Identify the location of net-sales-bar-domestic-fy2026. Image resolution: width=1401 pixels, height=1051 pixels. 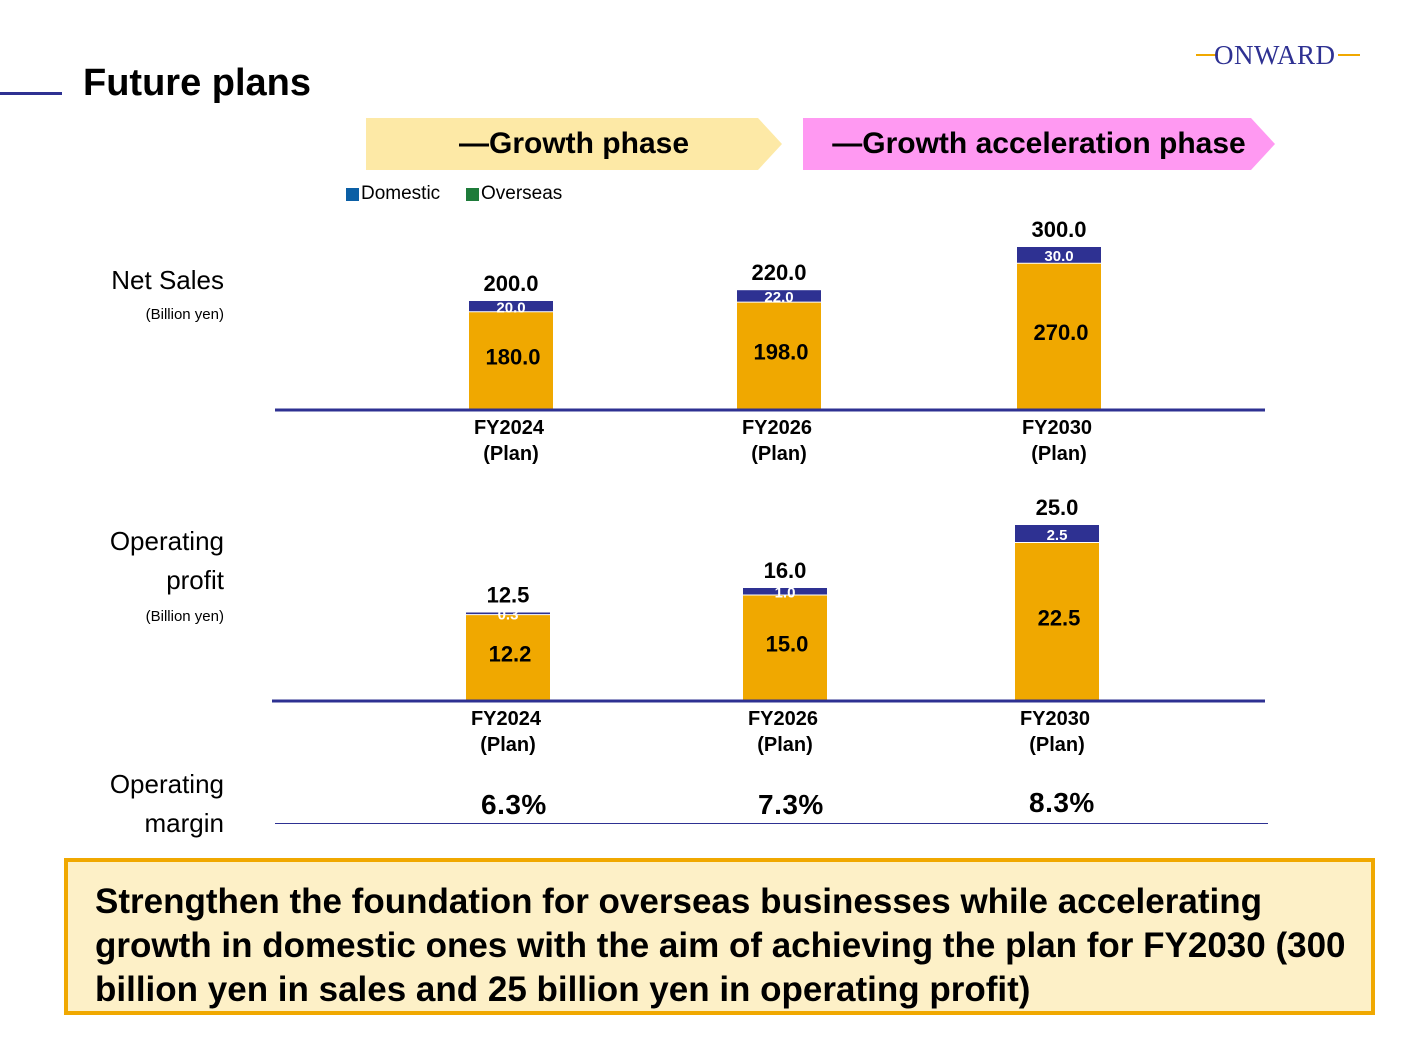
(779, 355).